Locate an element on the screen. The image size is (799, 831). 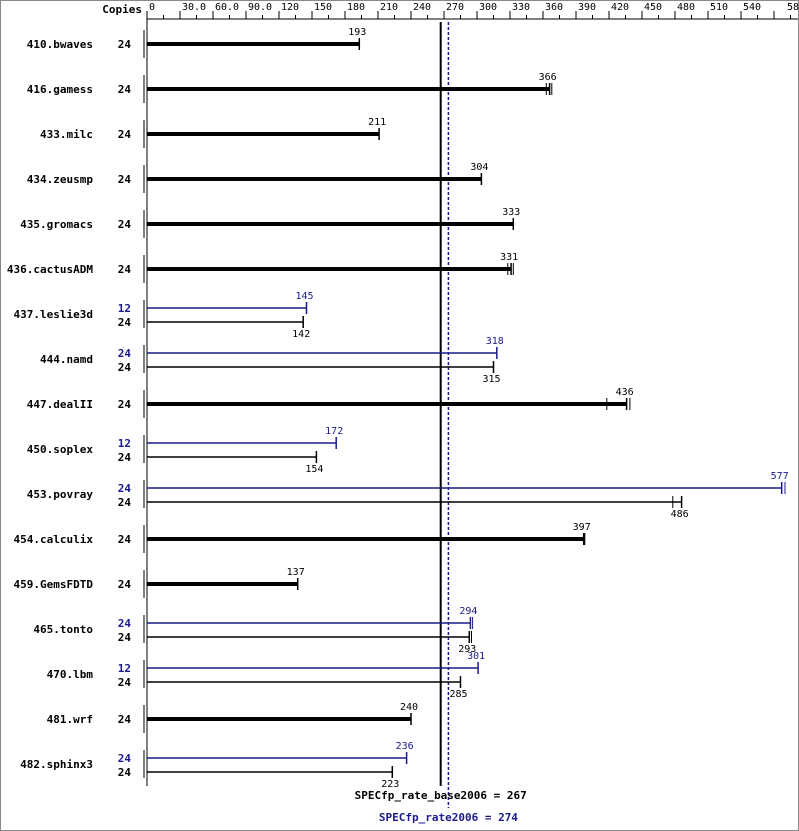
benchmark-name: 447.dealII is located at coordinates (60, 404).